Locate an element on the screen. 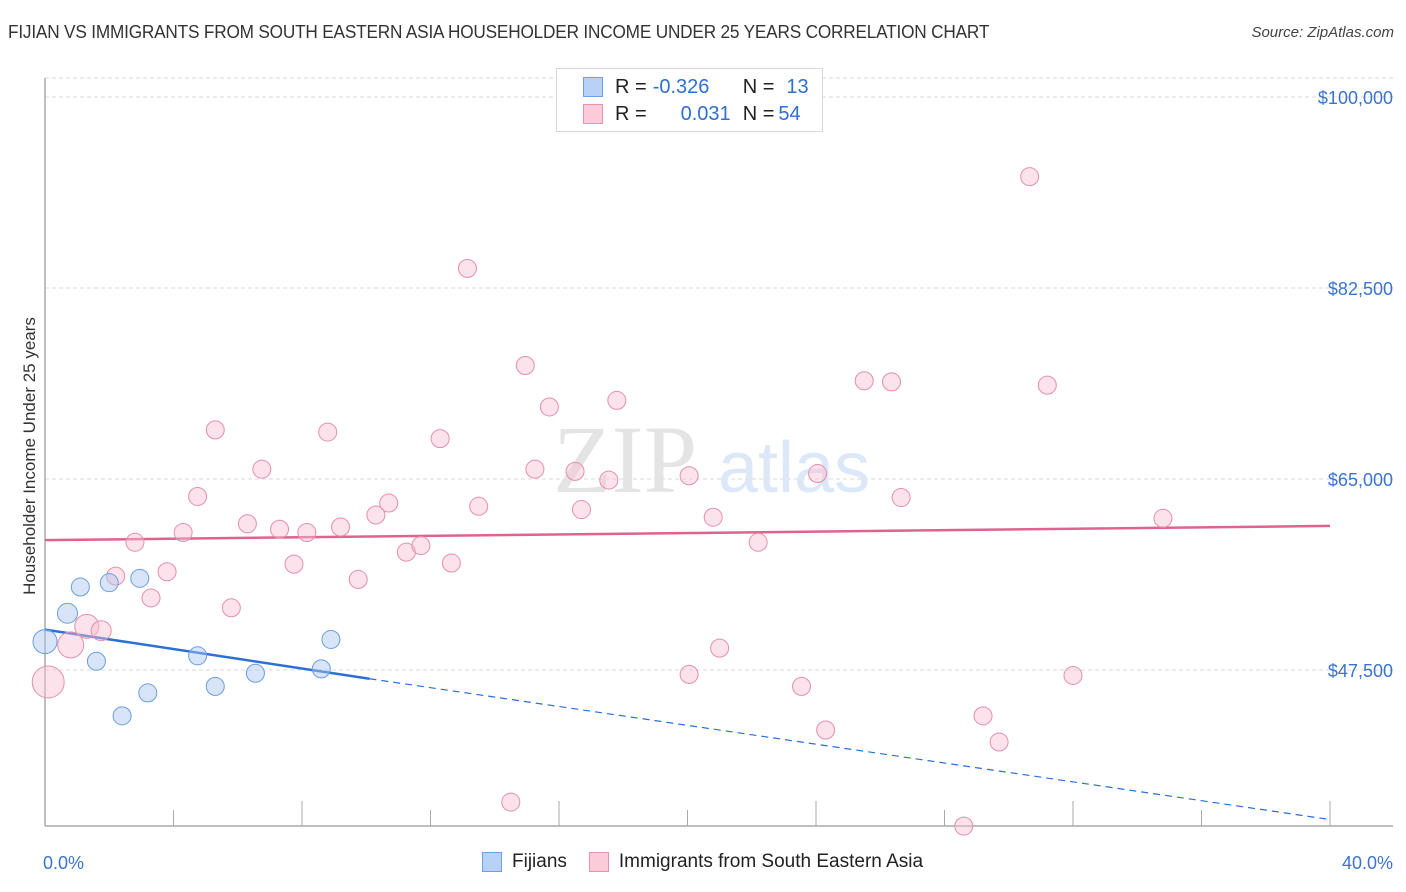 Image resolution: width=1406 pixels, height=892 pixels. y-axis-title: Householder Income Under 25 years is located at coordinates (29, 456).